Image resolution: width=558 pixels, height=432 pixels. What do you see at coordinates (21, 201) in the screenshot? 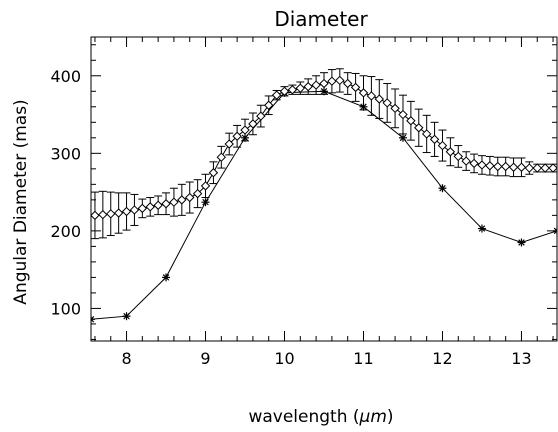
I see `y-axis-label: Angular Diameter (mas)` at bounding box center [21, 201].